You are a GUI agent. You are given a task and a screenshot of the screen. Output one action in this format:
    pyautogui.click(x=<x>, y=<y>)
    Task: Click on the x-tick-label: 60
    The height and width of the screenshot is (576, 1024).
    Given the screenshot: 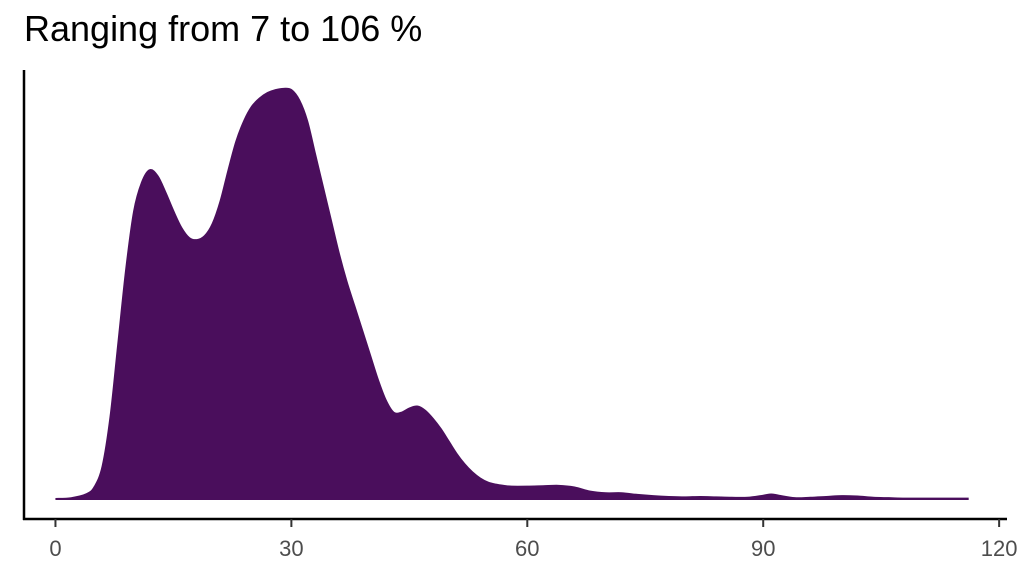 What is the action you would take?
    pyautogui.click(x=527, y=548)
    